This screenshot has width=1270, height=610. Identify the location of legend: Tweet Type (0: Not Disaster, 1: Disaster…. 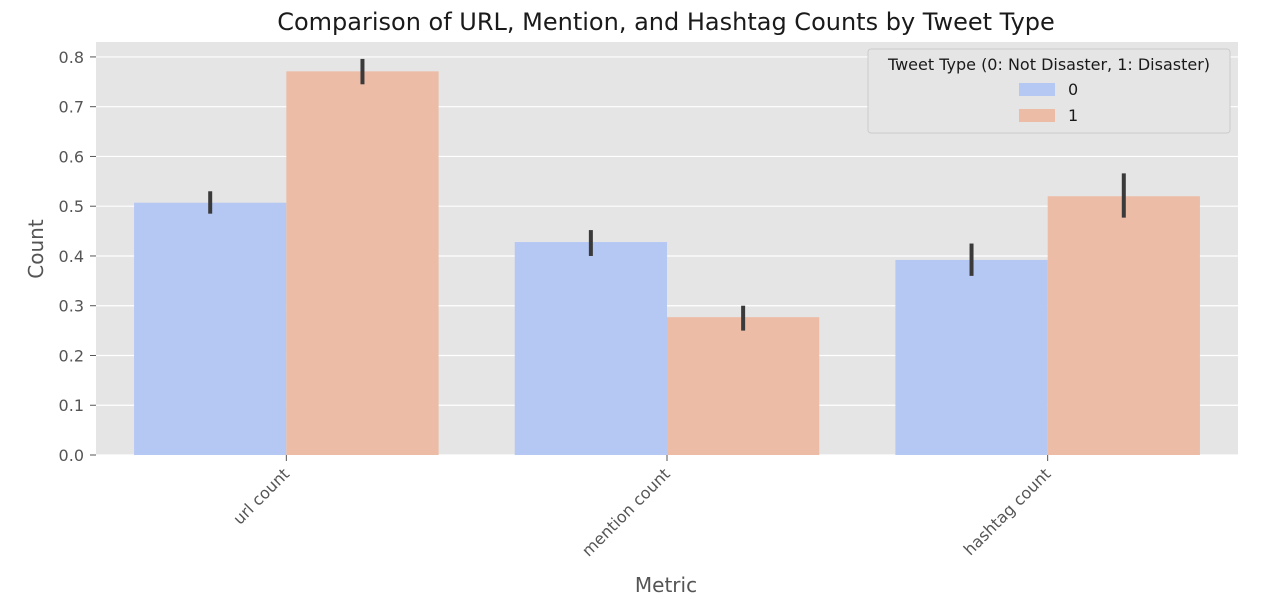
(1049, 91).